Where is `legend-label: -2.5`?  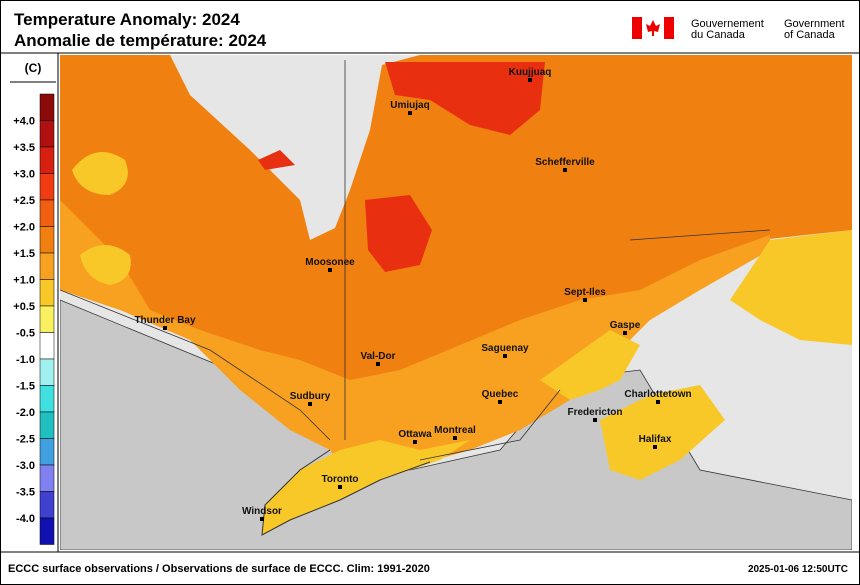 legend-label: -2.5 is located at coordinates (25, 440).